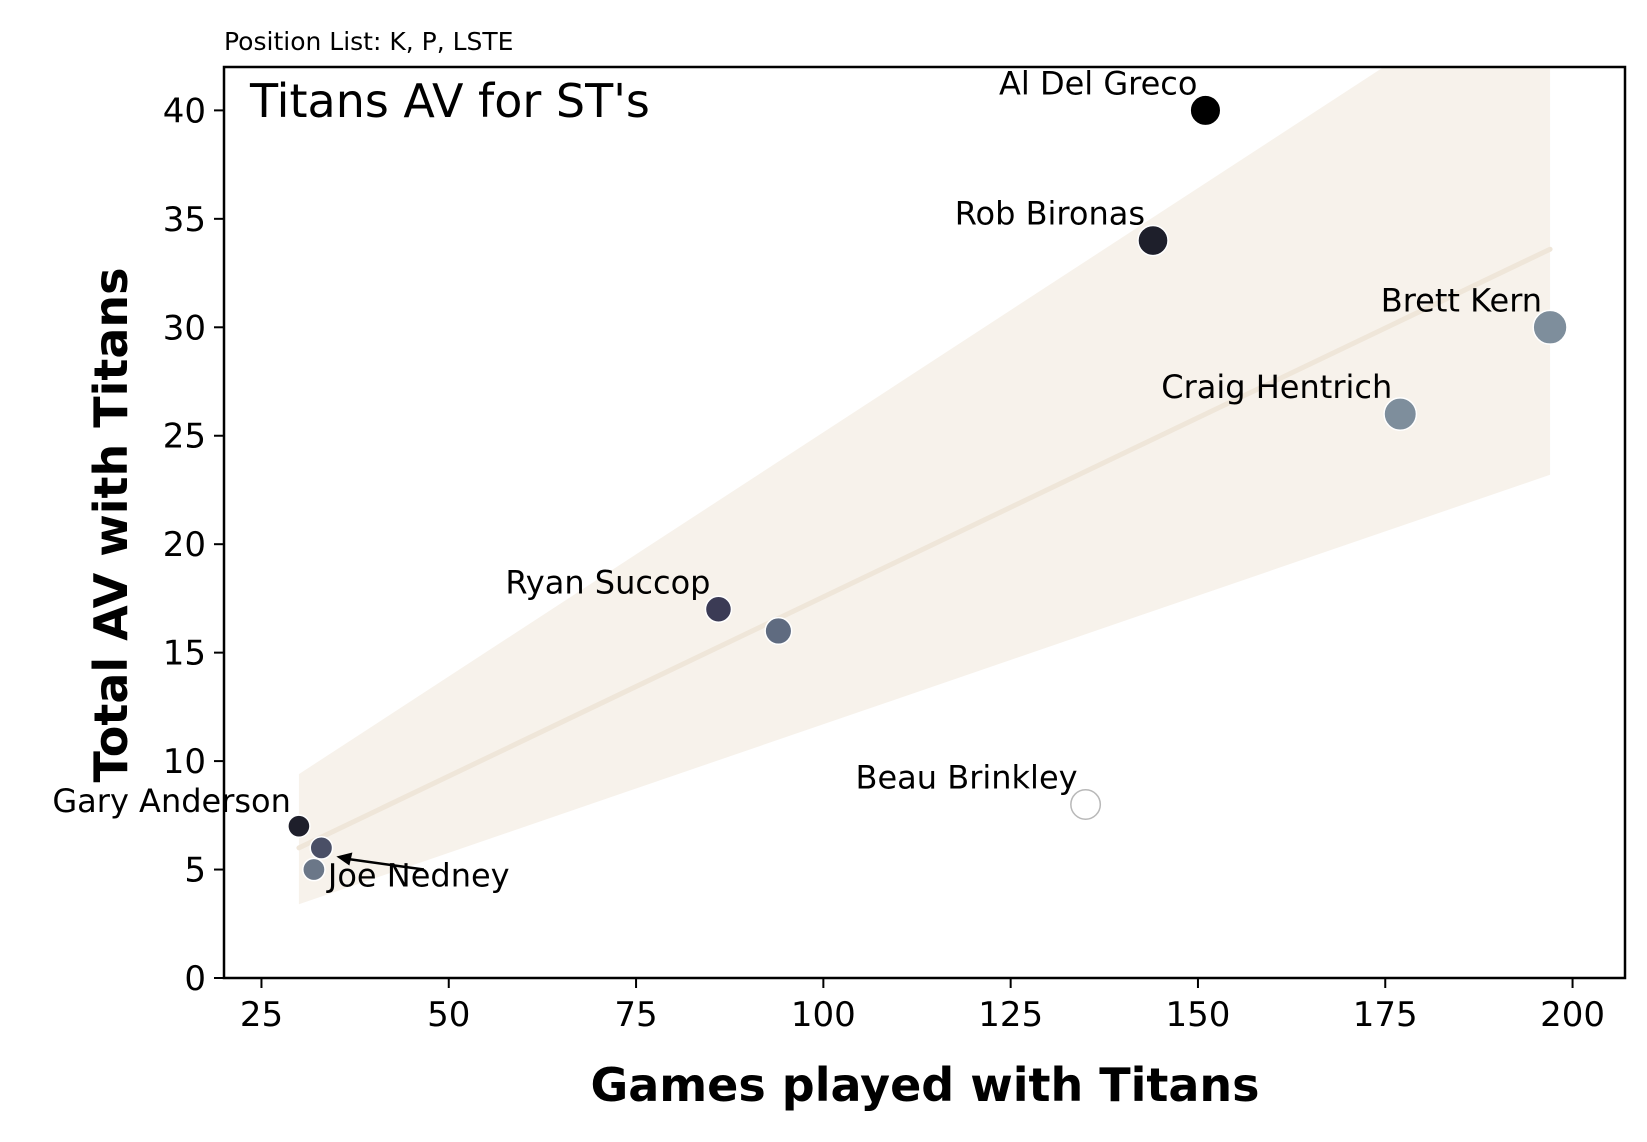 The height and width of the screenshot is (1142, 1647). What do you see at coordinates (448, 1015) in the screenshot?
I see `x-tick-label: 50` at bounding box center [448, 1015].